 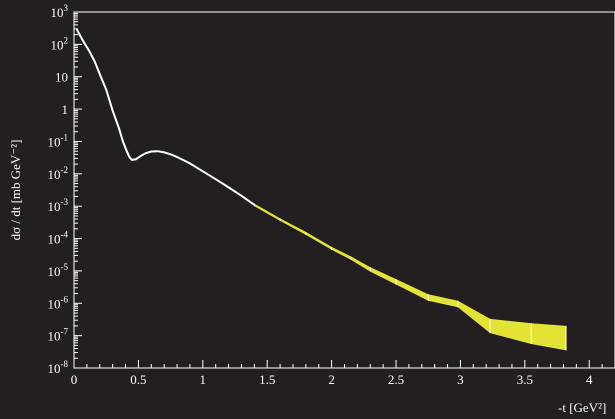 What do you see at coordinates (58, 205) in the screenshot?
I see `y-tick-label: 10⁻³` at bounding box center [58, 205].